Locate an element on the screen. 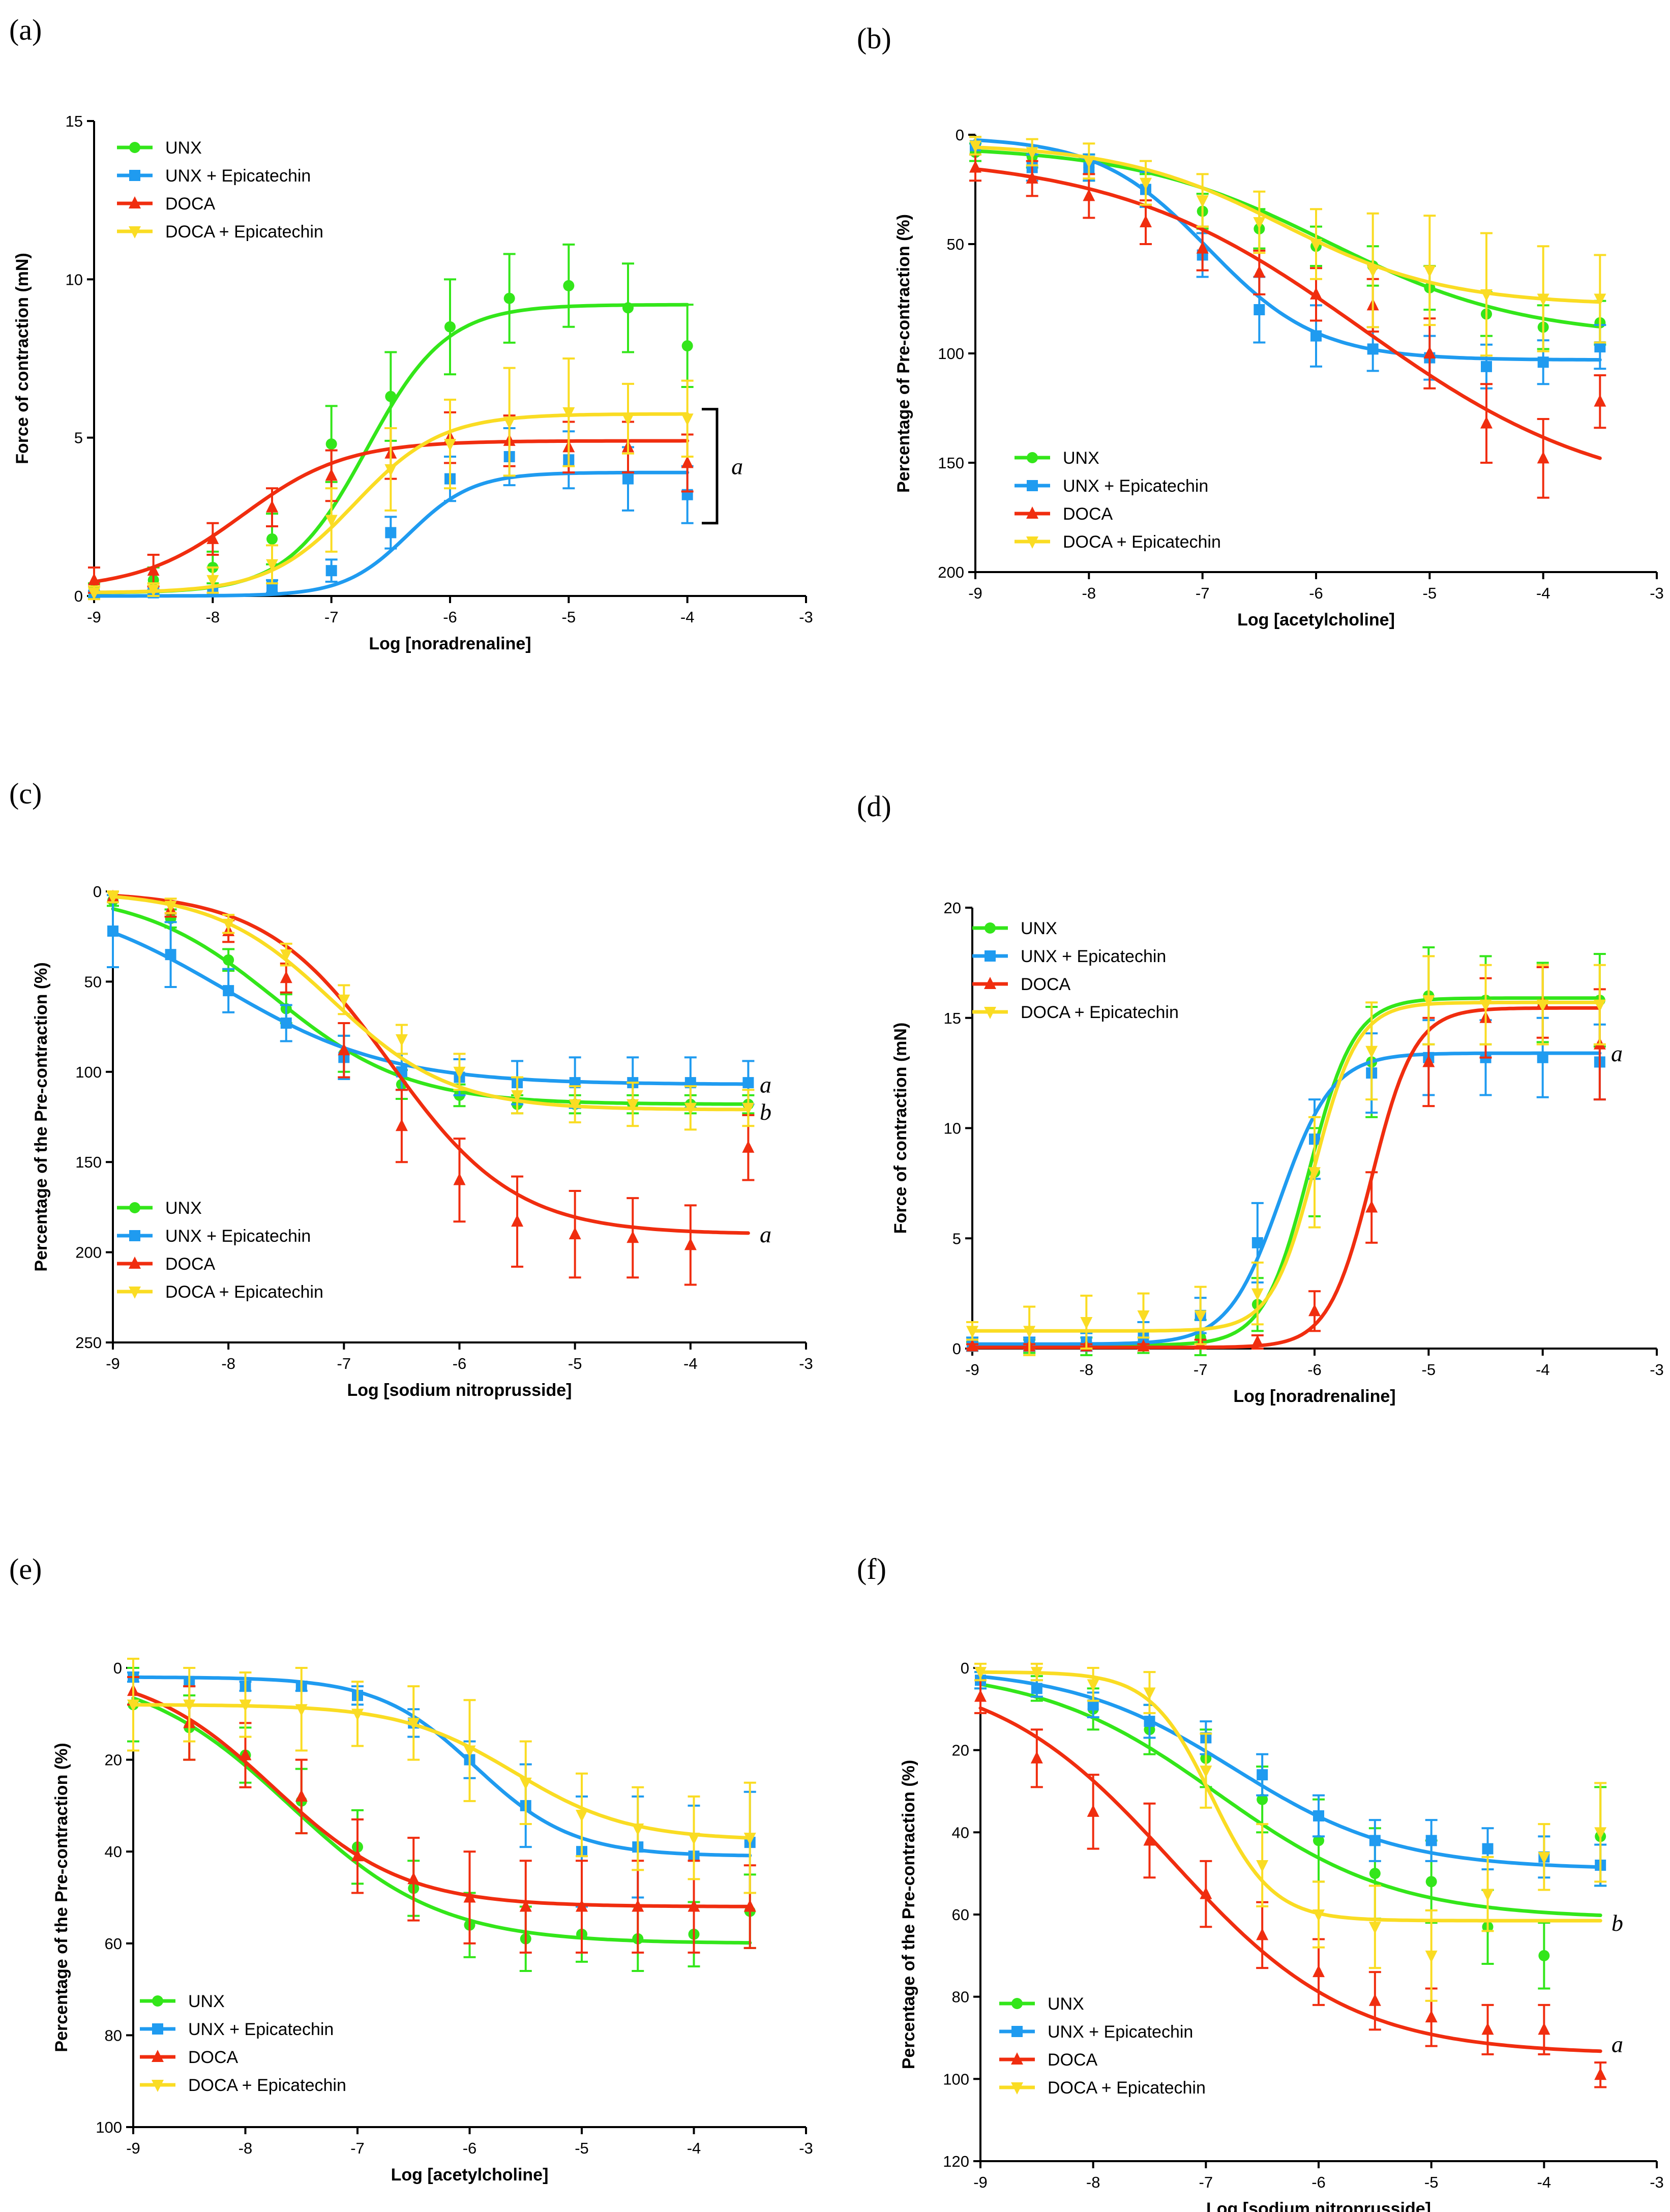 This screenshot has height=2212, width=1670. significance-bracket is located at coordinates (710, 466).